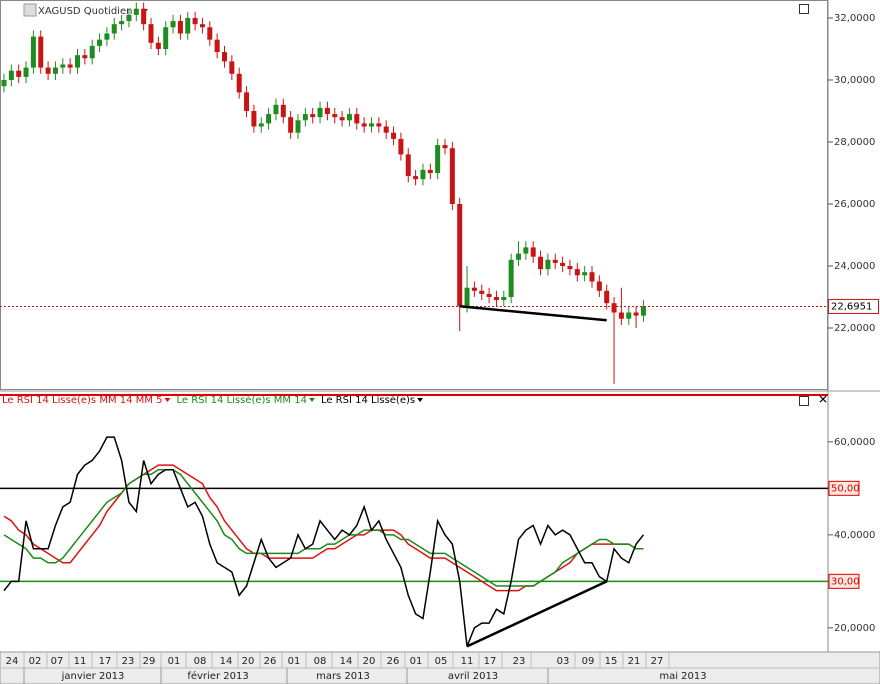  What do you see at coordinates (320, 661) in the screenshot?
I see `x-tick-label: 08` at bounding box center [320, 661].